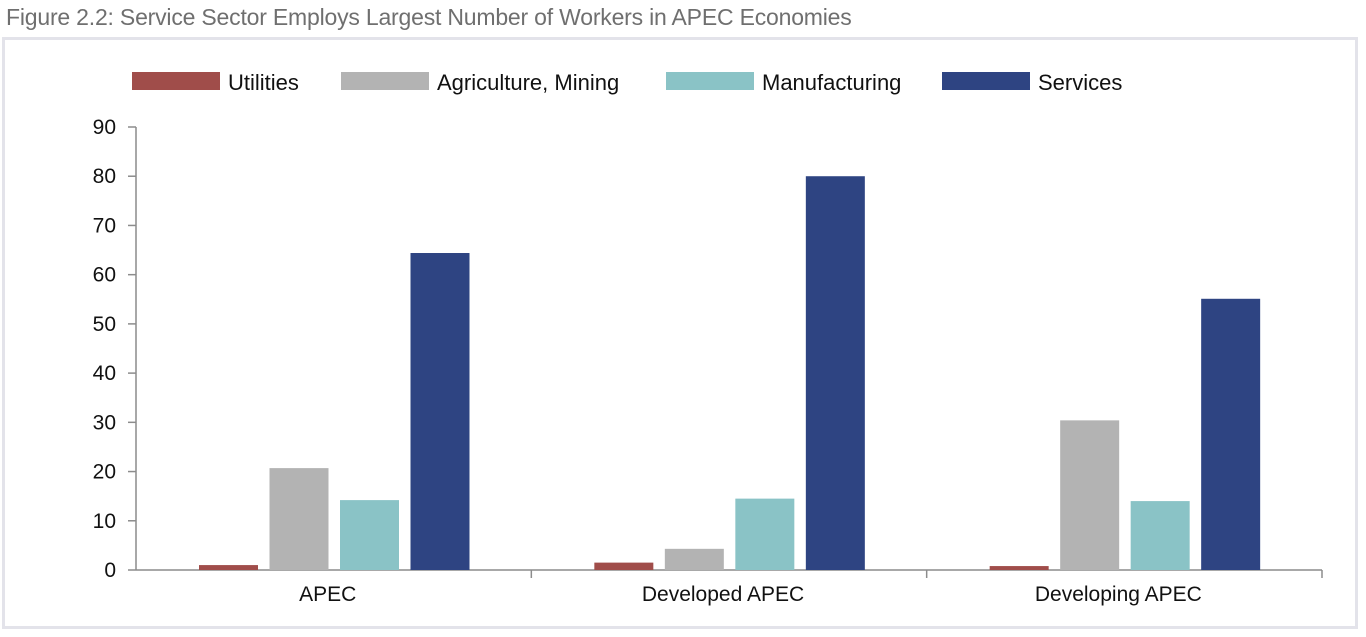 The image size is (1366, 637). Describe the element at coordinates (104, 324) in the screenshot. I see `y-tick-label-50: 50` at that location.